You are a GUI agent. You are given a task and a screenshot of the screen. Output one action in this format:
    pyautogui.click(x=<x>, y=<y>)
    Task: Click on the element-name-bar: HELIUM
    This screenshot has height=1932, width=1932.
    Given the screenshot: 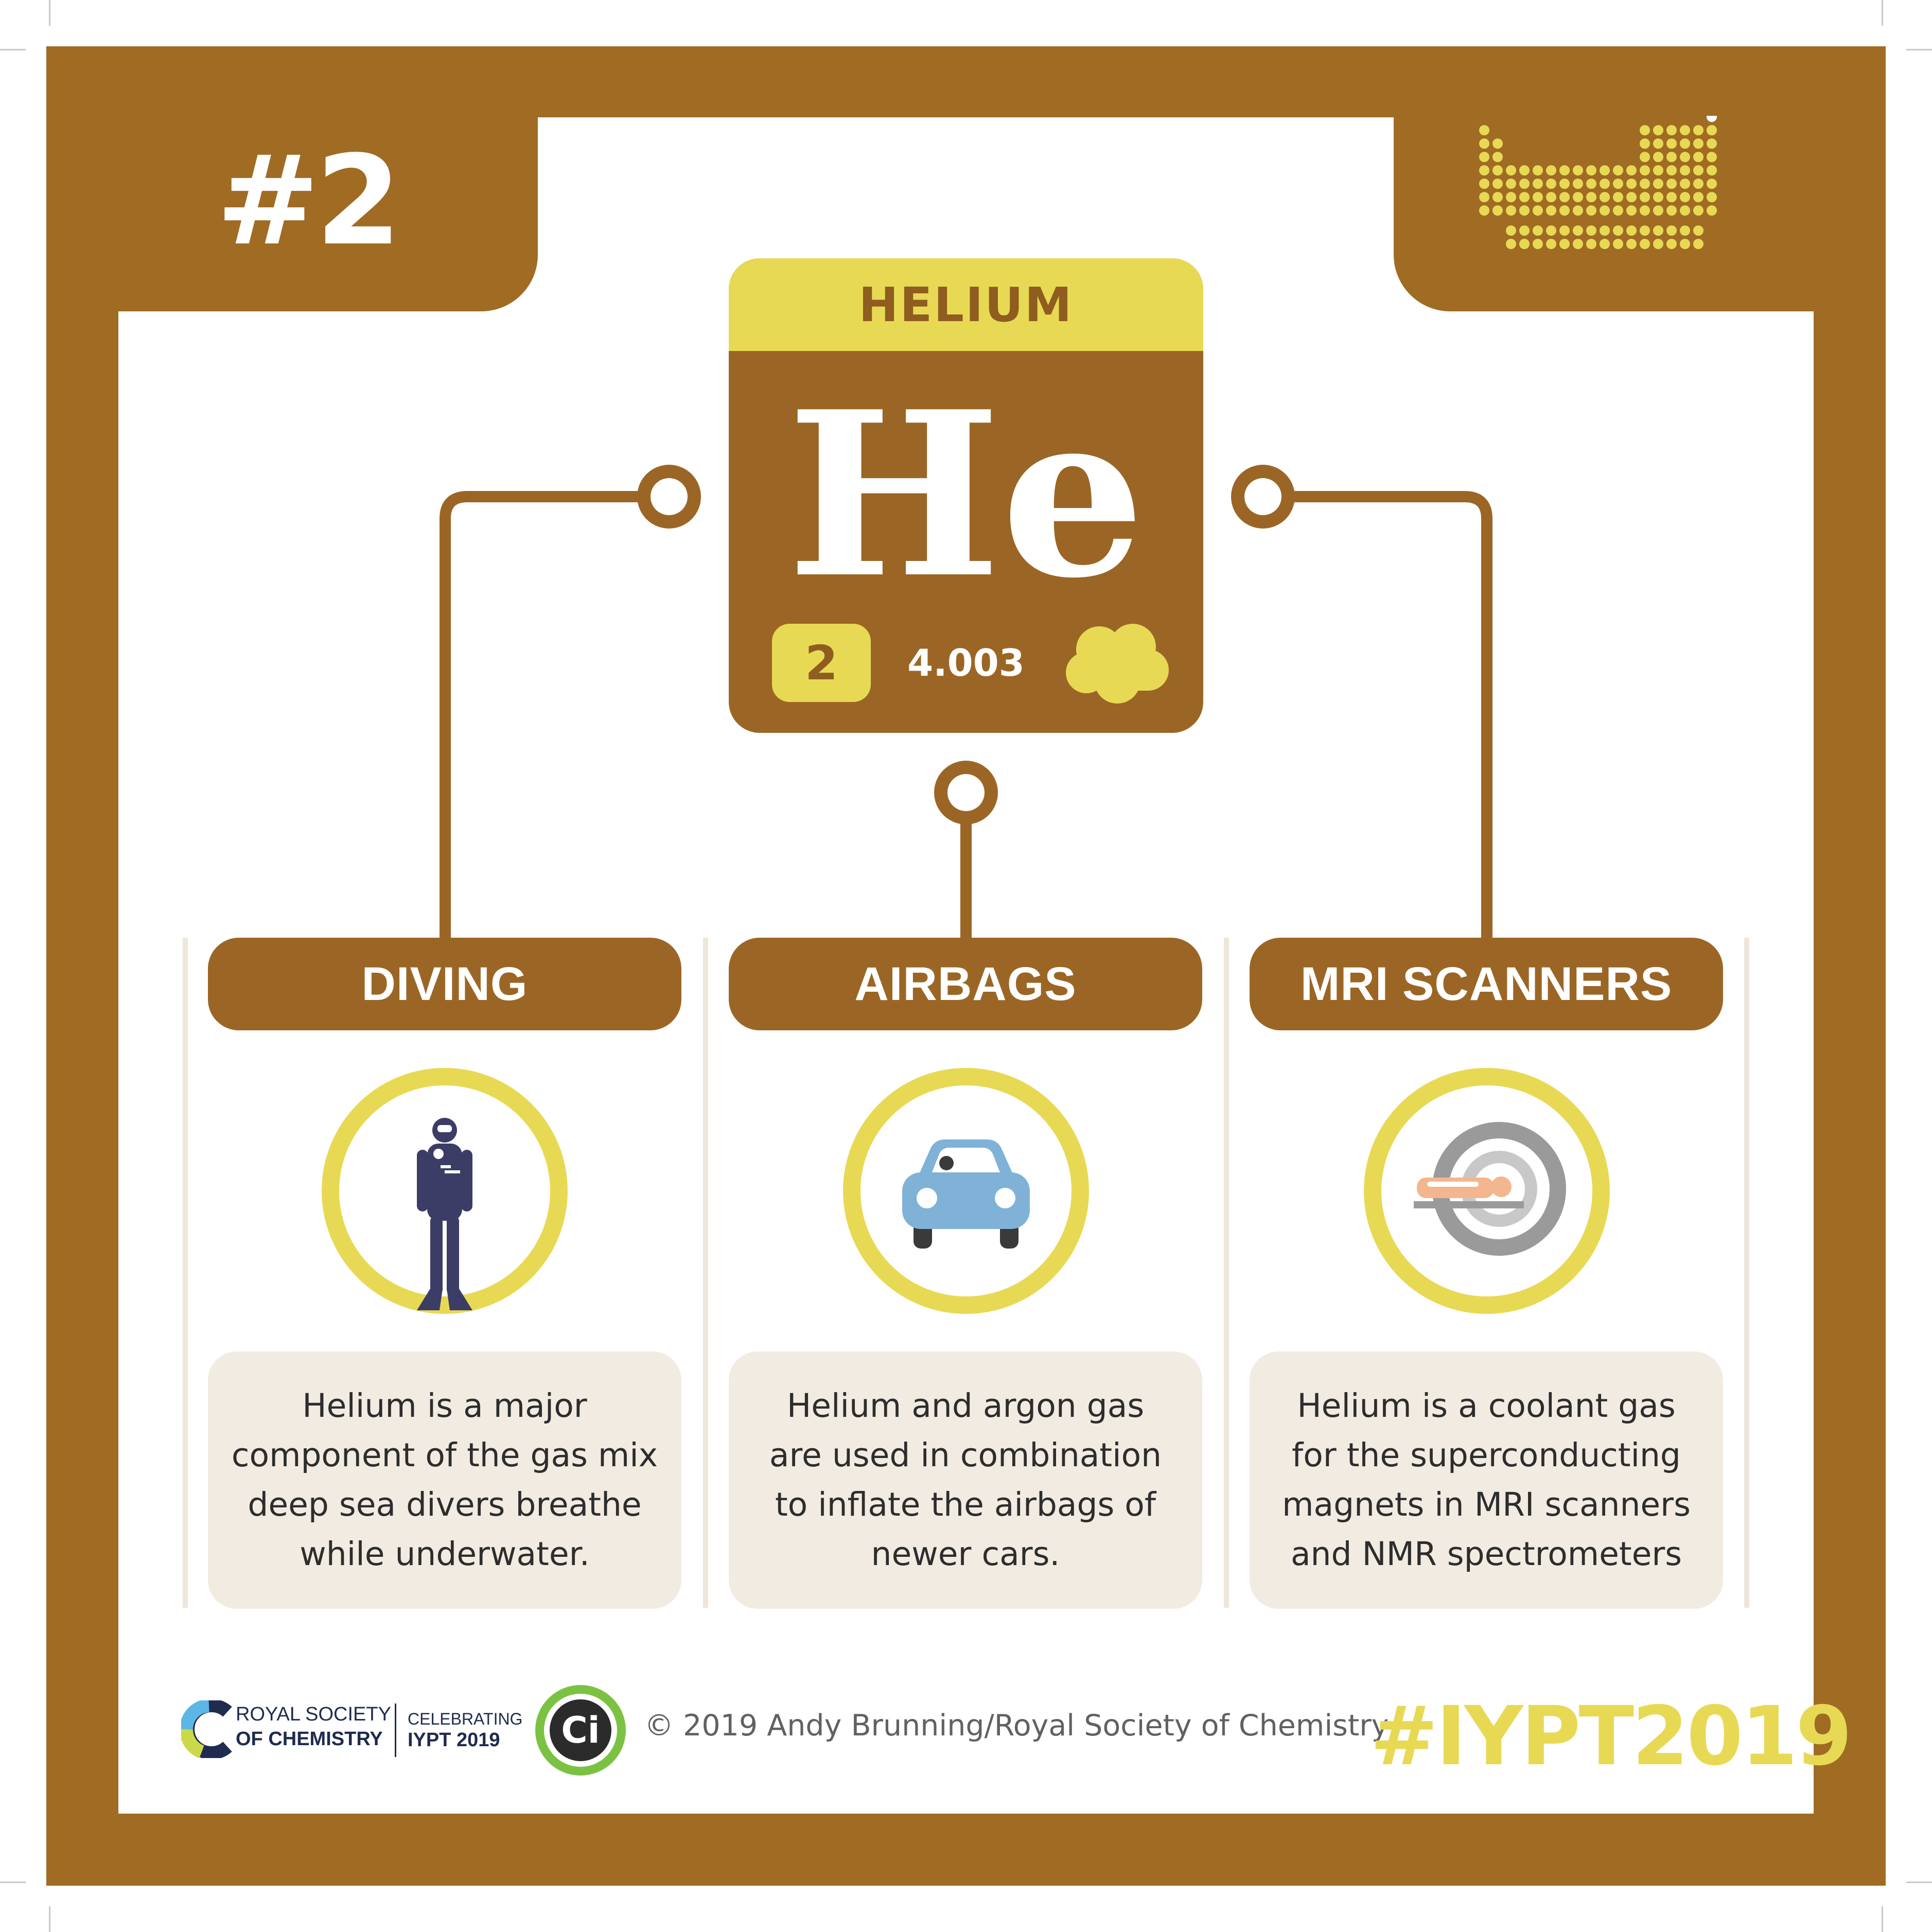 What is the action you would take?
    pyautogui.click(x=966, y=304)
    